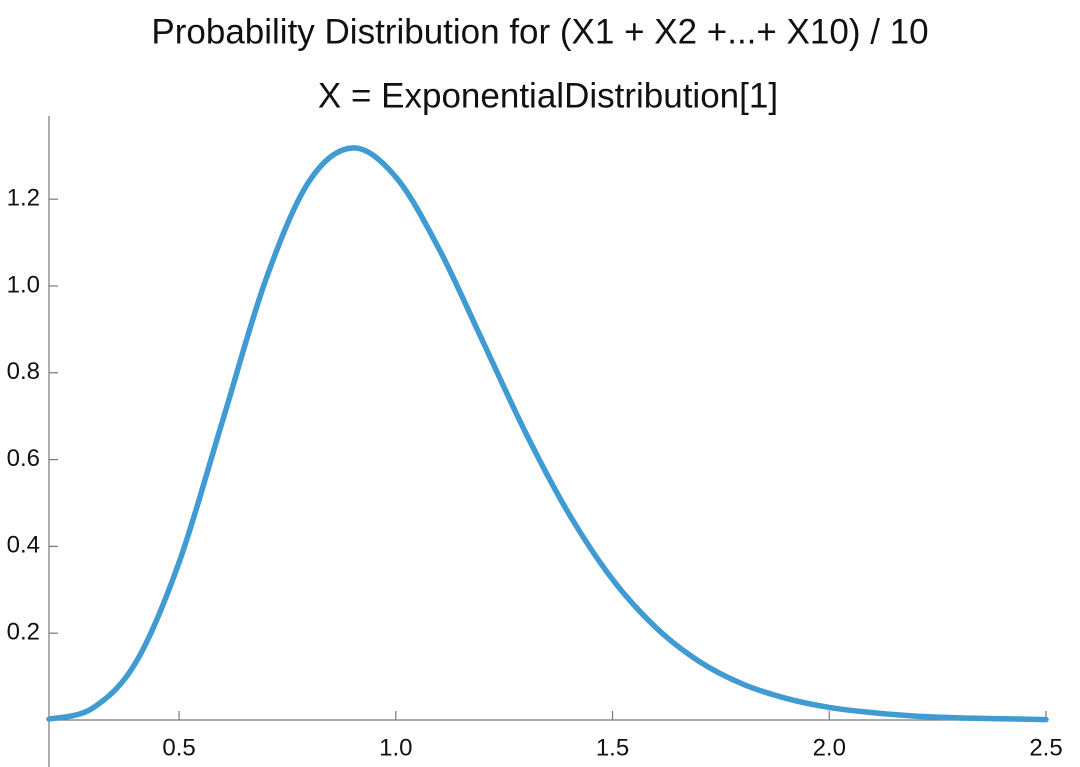  What do you see at coordinates (612, 747) in the screenshot?
I see `x-tick-label: 1.5` at bounding box center [612, 747].